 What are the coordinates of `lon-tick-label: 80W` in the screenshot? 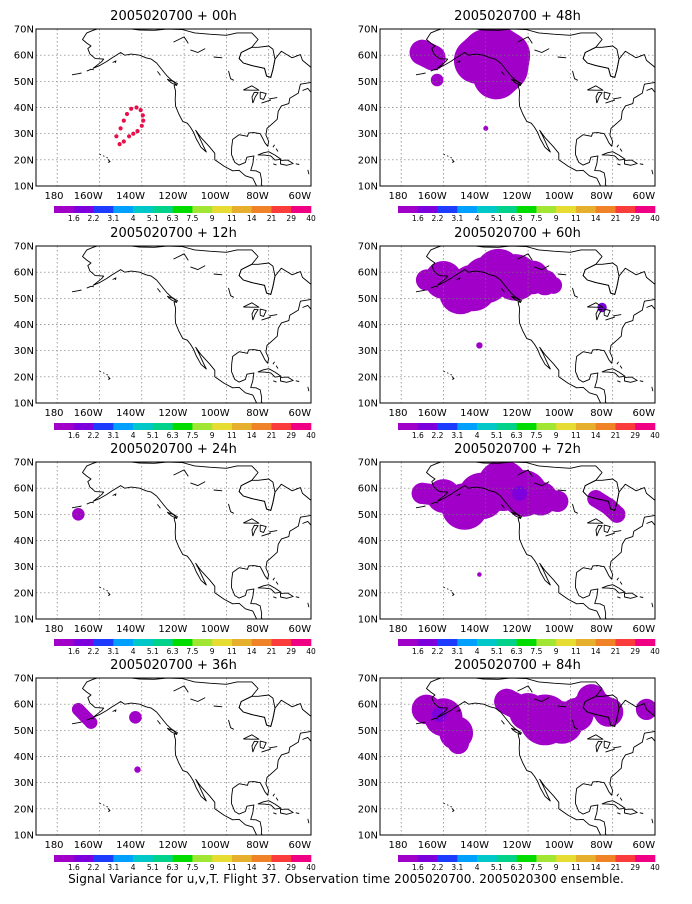 It's located at (257, 196).